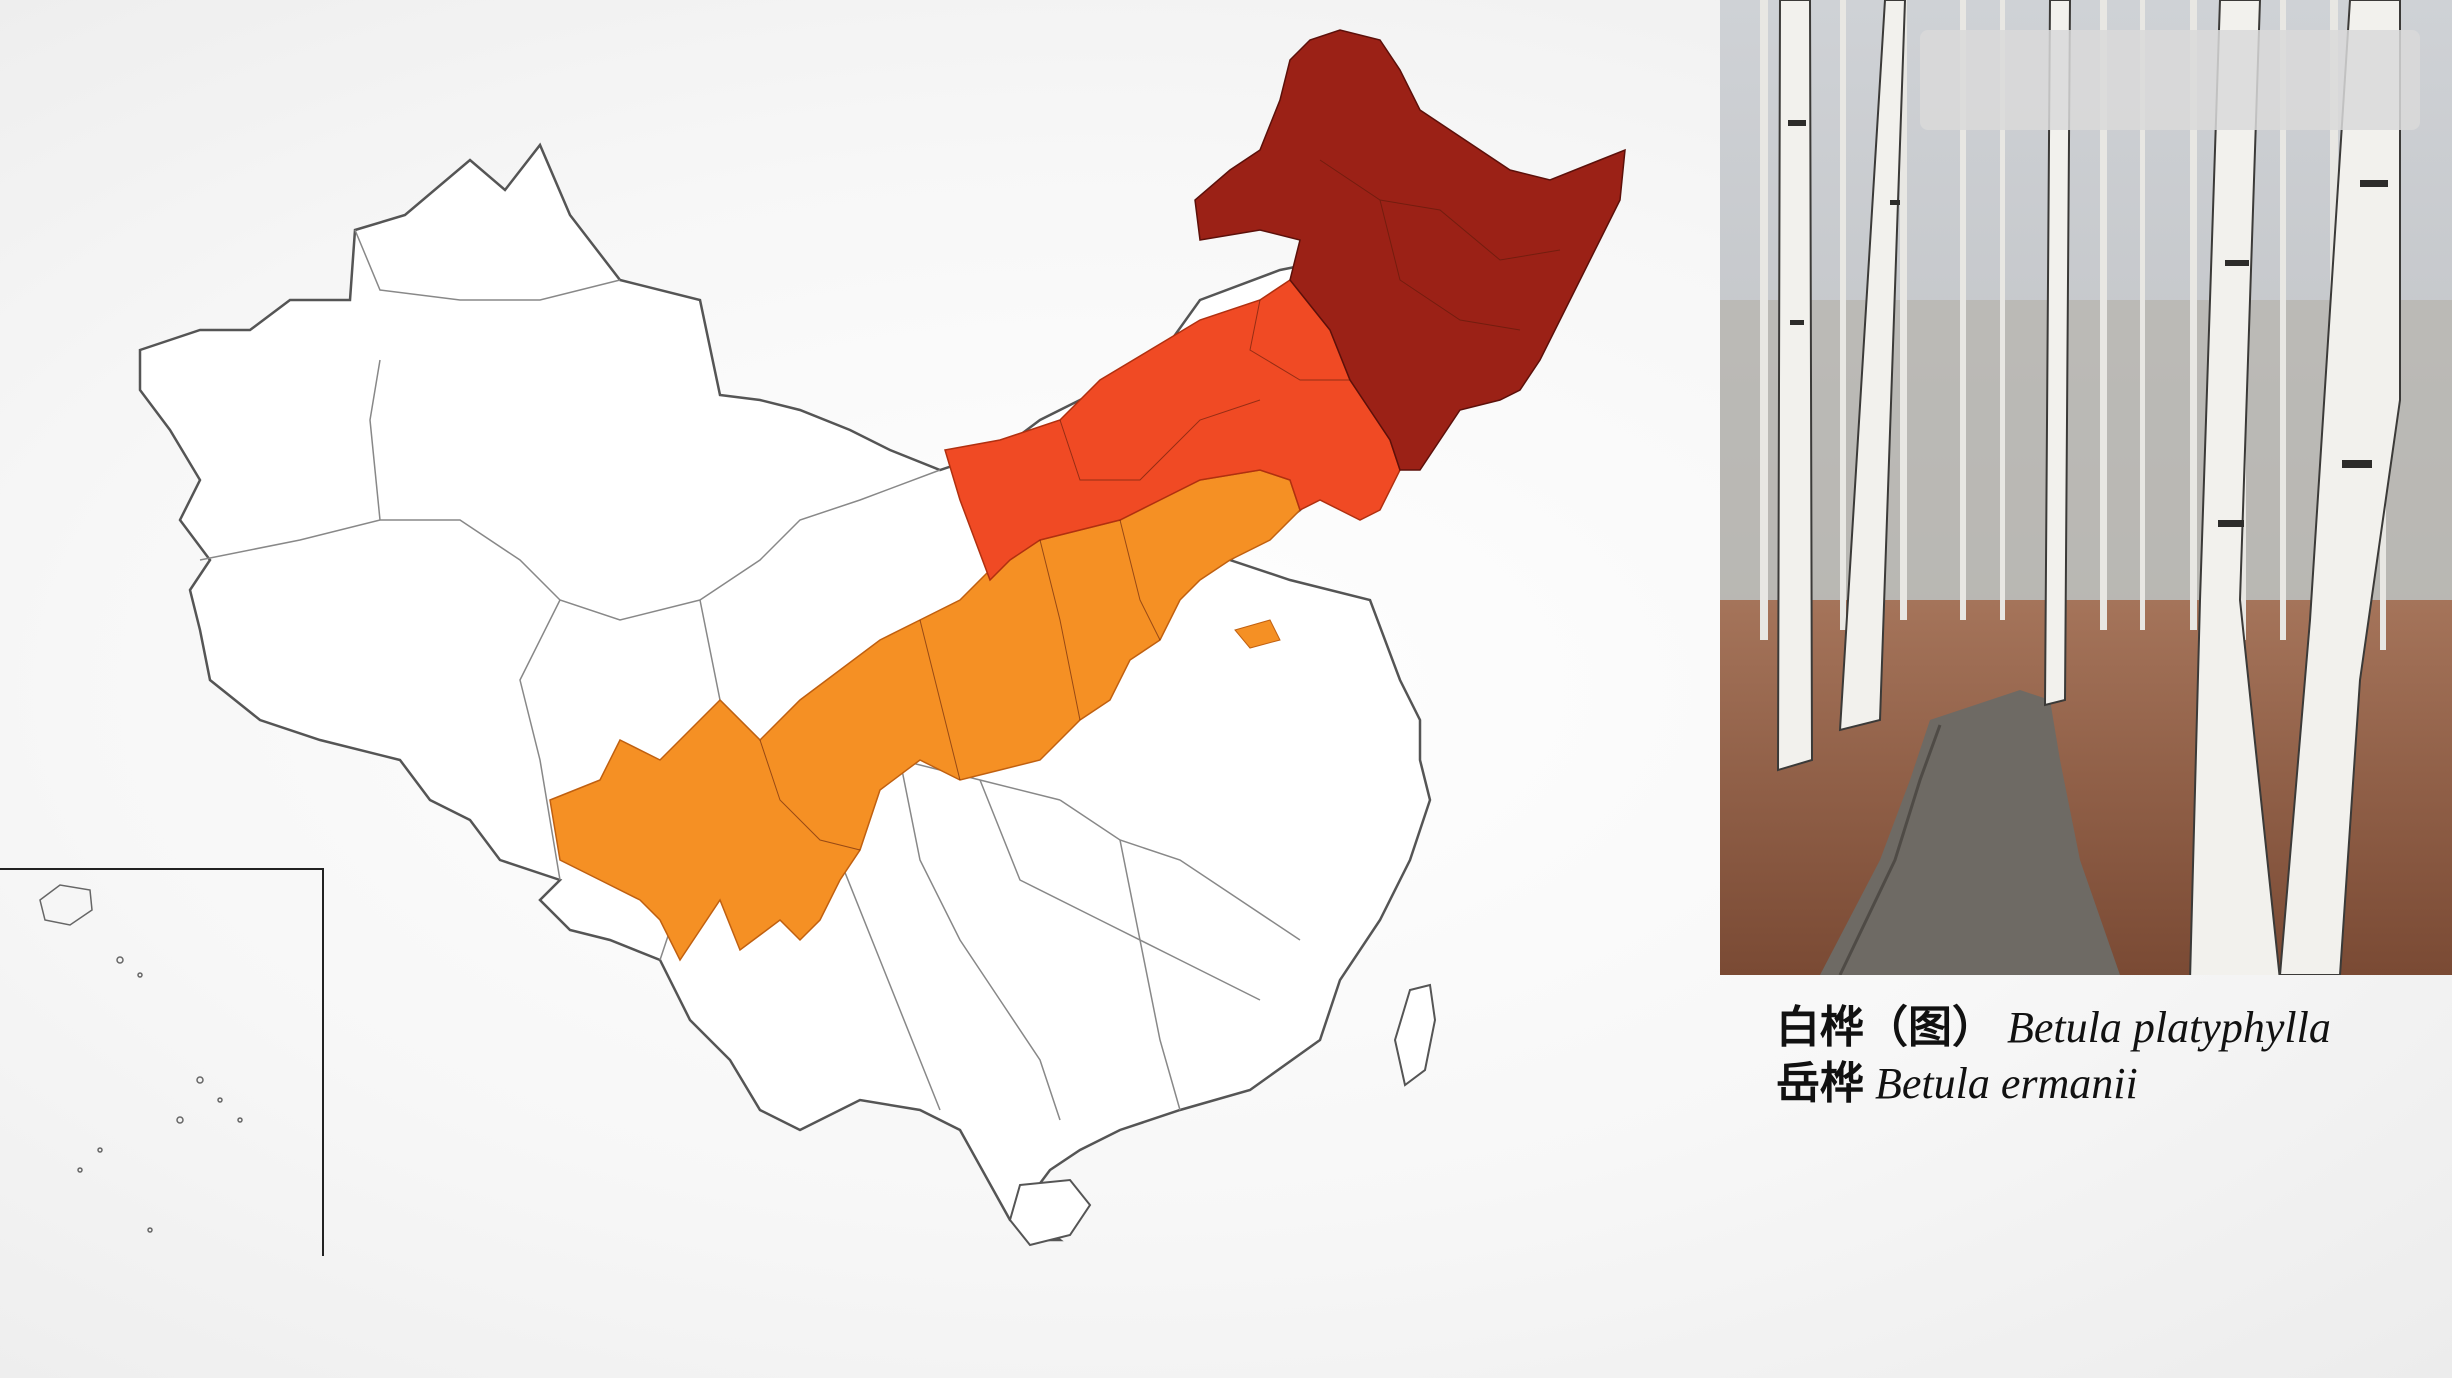 The height and width of the screenshot is (1378, 2452). Describe the element at coordinates (1820, 1083) in the screenshot. I see `caption-cn-name-2: 岳桦` at that location.